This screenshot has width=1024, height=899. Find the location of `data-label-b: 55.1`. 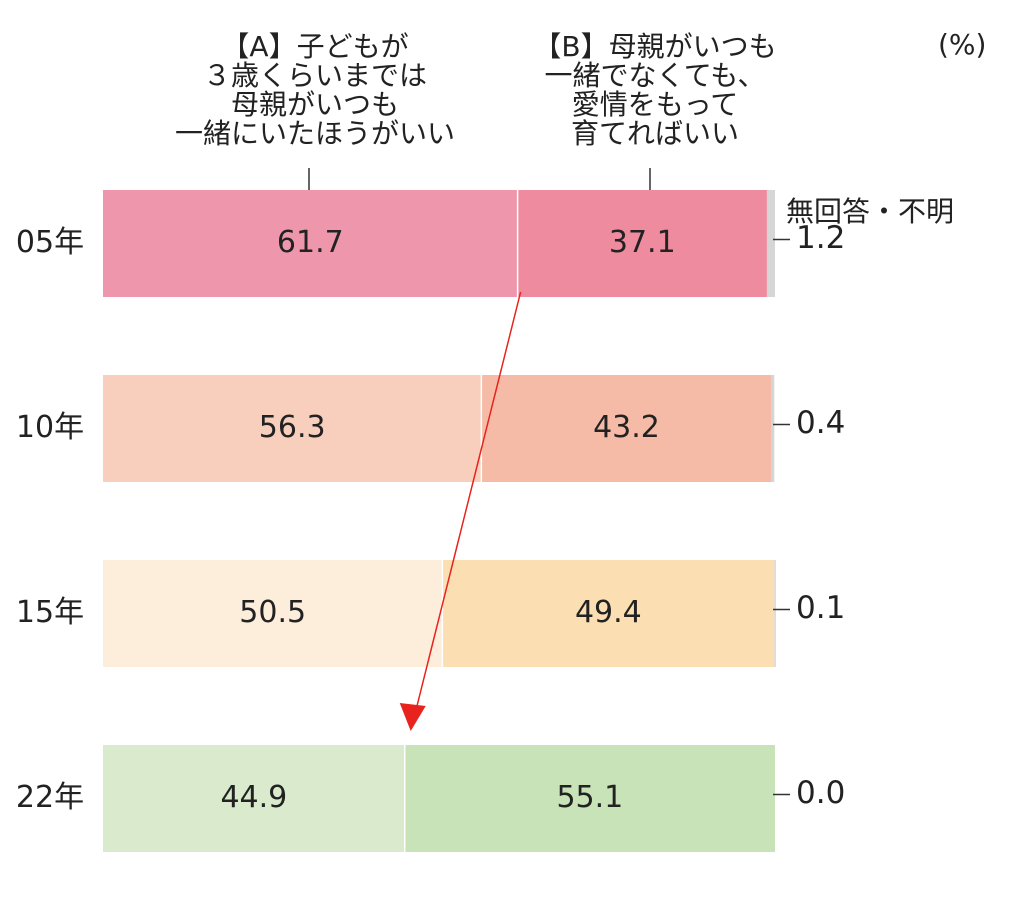

data-label-b: 55.1 is located at coordinates (589, 797).